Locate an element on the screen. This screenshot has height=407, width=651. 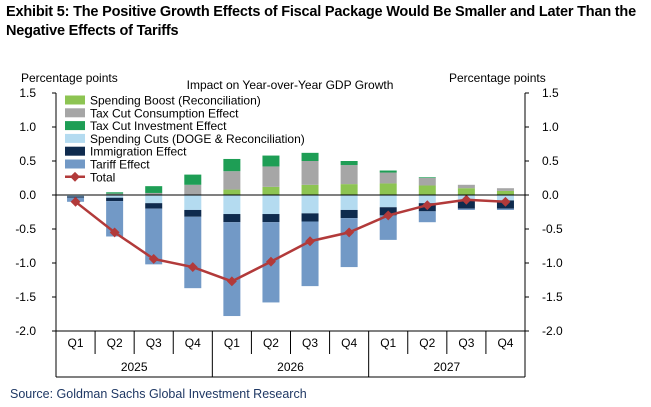
x-year-label: 2025 is located at coordinates (134, 367).